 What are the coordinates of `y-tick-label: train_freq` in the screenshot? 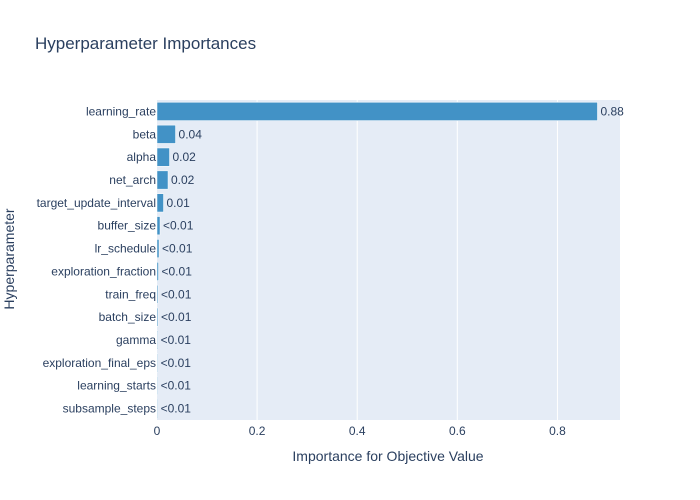 It's located at (130, 294).